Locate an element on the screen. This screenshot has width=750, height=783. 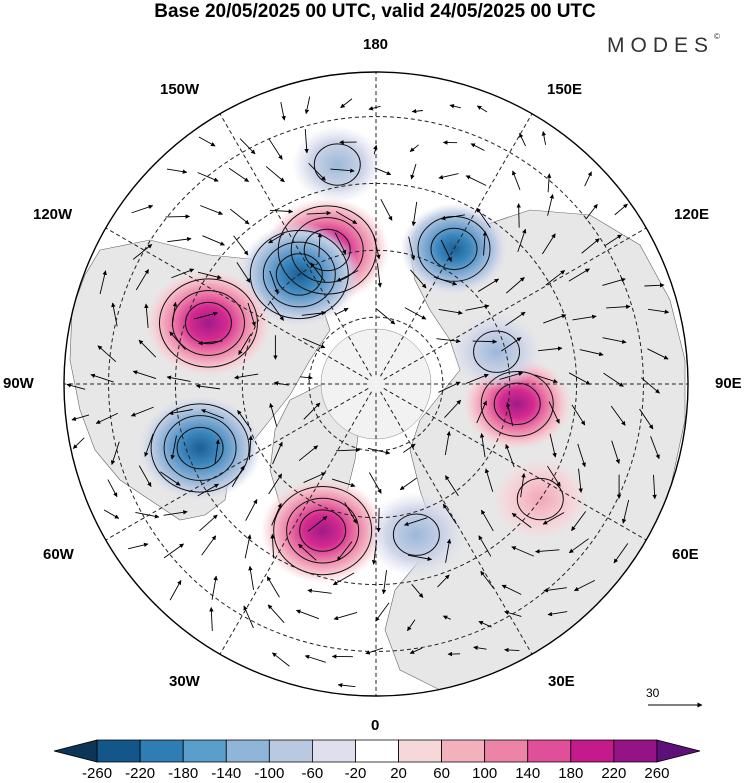
lon-label-120w: 120W is located at coordinates (53, 214).